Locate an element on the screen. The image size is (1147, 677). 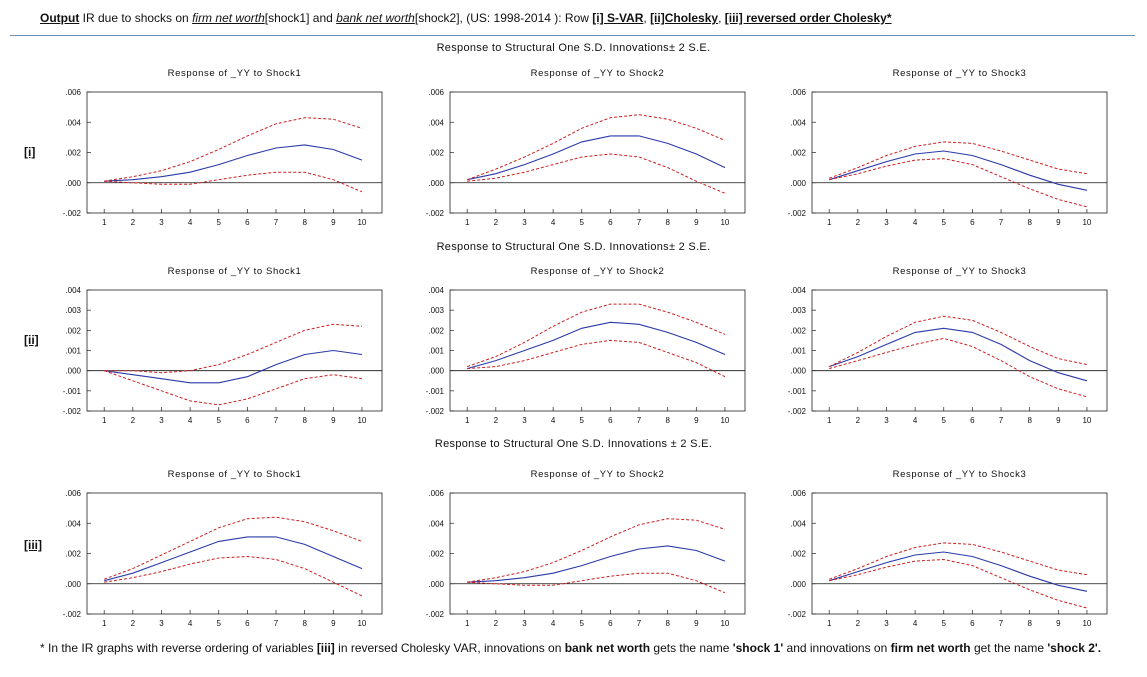
row-label-ii: [ii] is located at coordinates (31, 340).